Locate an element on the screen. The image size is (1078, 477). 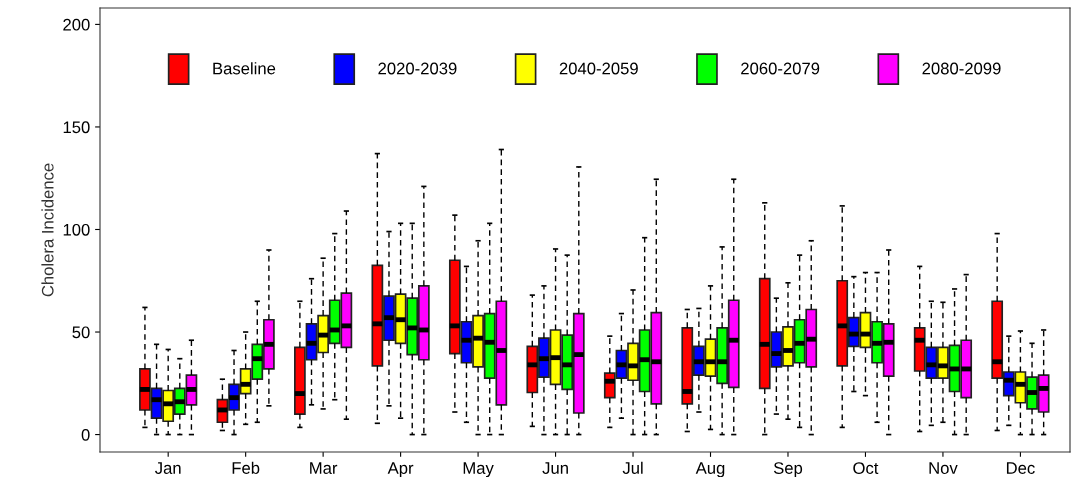
x-tick-label: Sep is located at coordinates (788, 469).